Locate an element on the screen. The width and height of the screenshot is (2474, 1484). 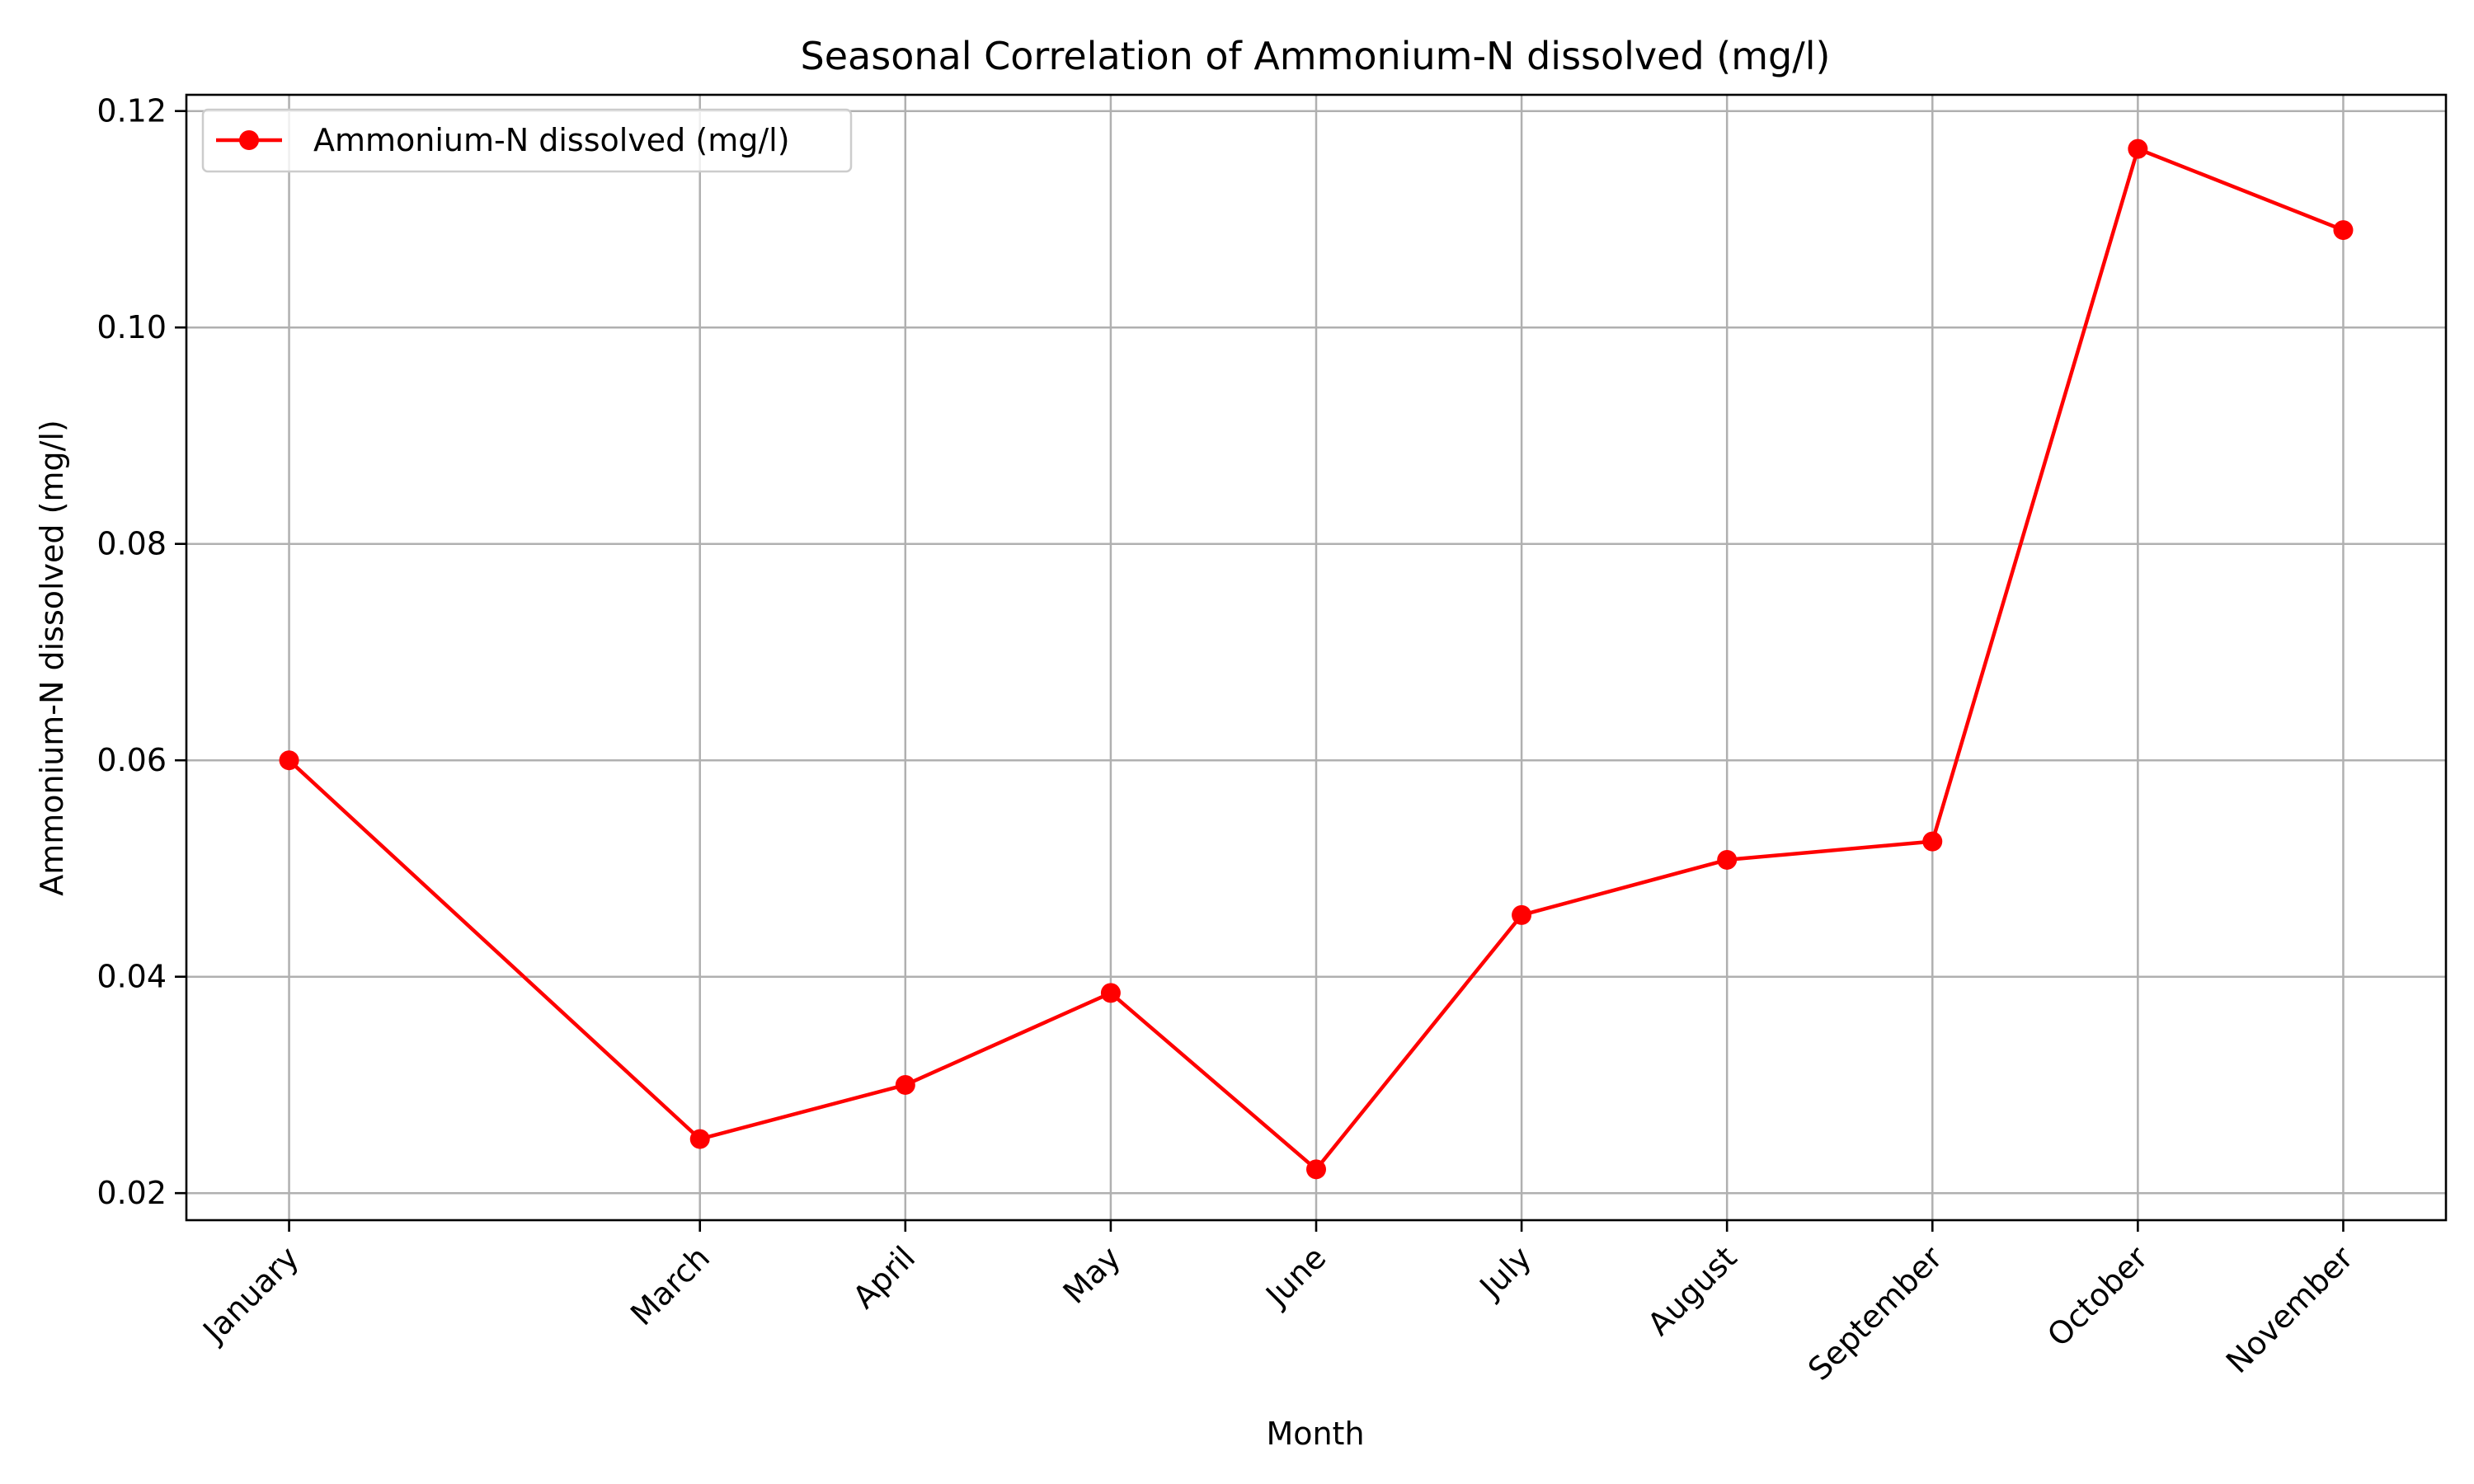
x-tick: August is located at coordinates (1692, 1281).